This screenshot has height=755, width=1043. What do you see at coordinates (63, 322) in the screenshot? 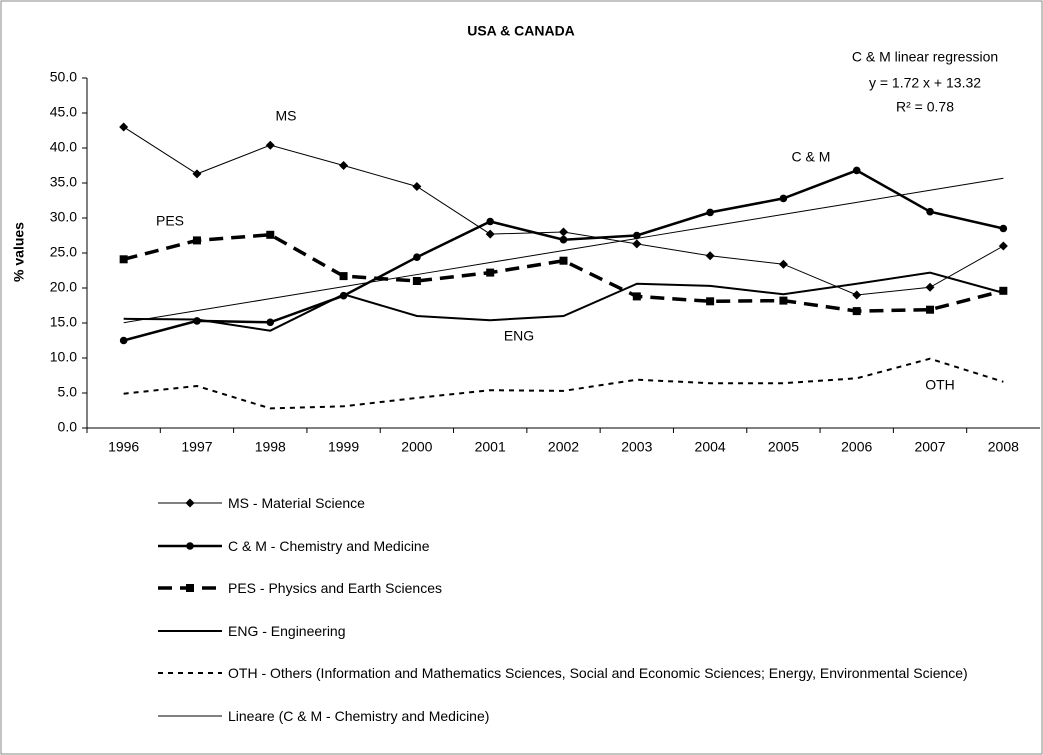
I see `y-tick-label: 15.0` at bounding box center [63, 322].